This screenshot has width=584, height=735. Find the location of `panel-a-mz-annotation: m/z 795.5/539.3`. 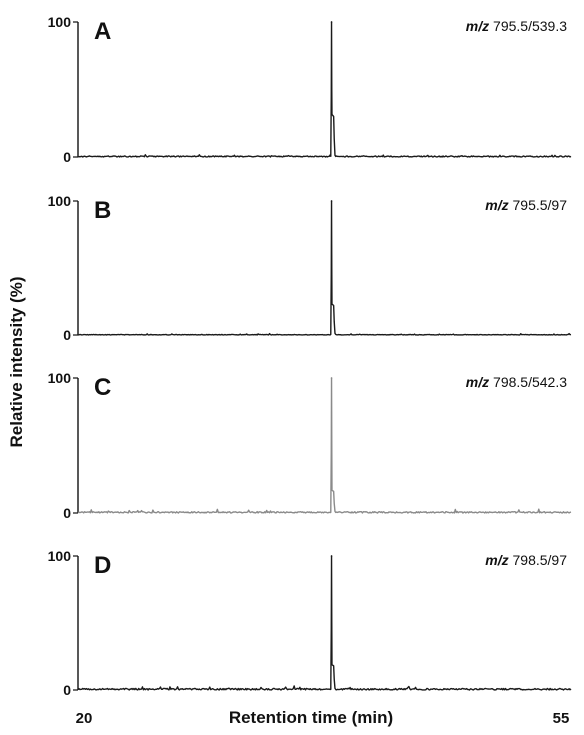

panel-a-mz-annotation: m/z 795.5/539.3 is located at coordinates (516, 26).